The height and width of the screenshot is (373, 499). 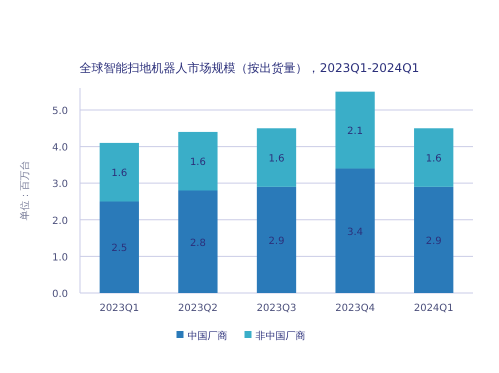 What do you see at coordinates (60, 111) in the screenshot?
I see `y-tick-label: 5.0` at bounding box center [60, 111].